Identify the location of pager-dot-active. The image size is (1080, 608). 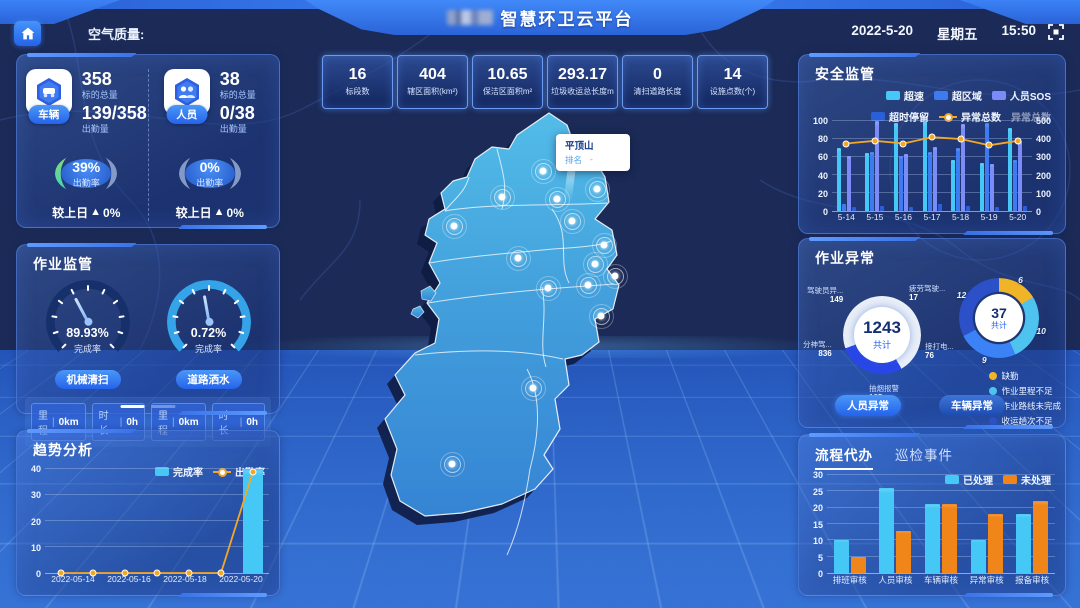
(132, 406).